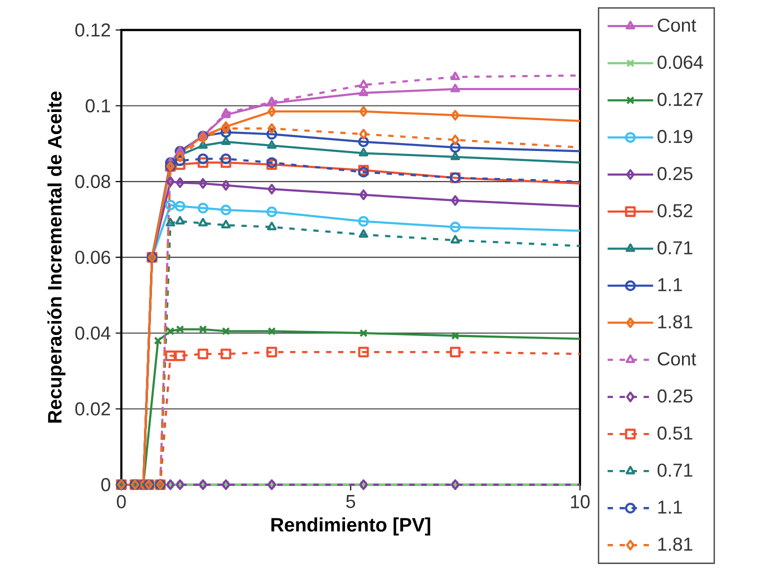 The height and width of the screenshot is (578, 776). Describe the element at coordinates (92, 181) in the screenshot. I see `y-tick-label: 0.08` at that location.